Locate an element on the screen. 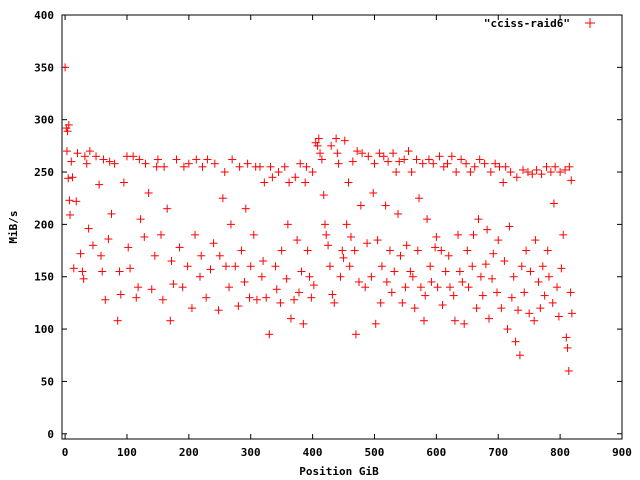  y-tick-label: 150 is located at coordinates (44, 277).